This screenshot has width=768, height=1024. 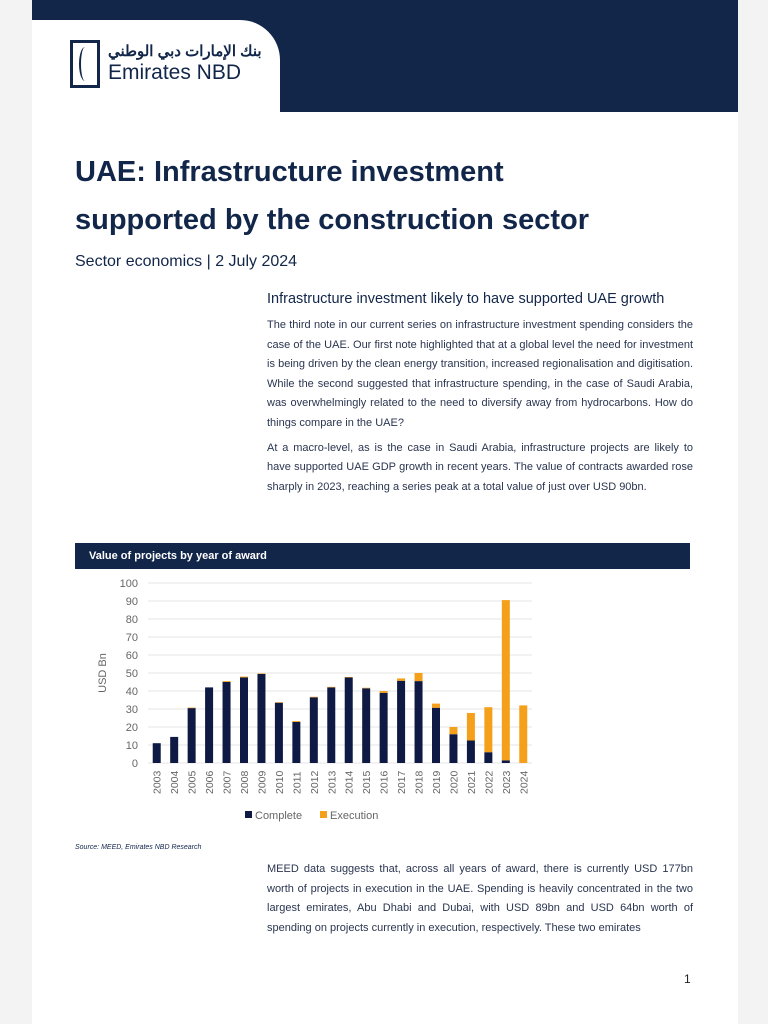 I want to click on y-tick-label: 90, so click(x=132, y=602).